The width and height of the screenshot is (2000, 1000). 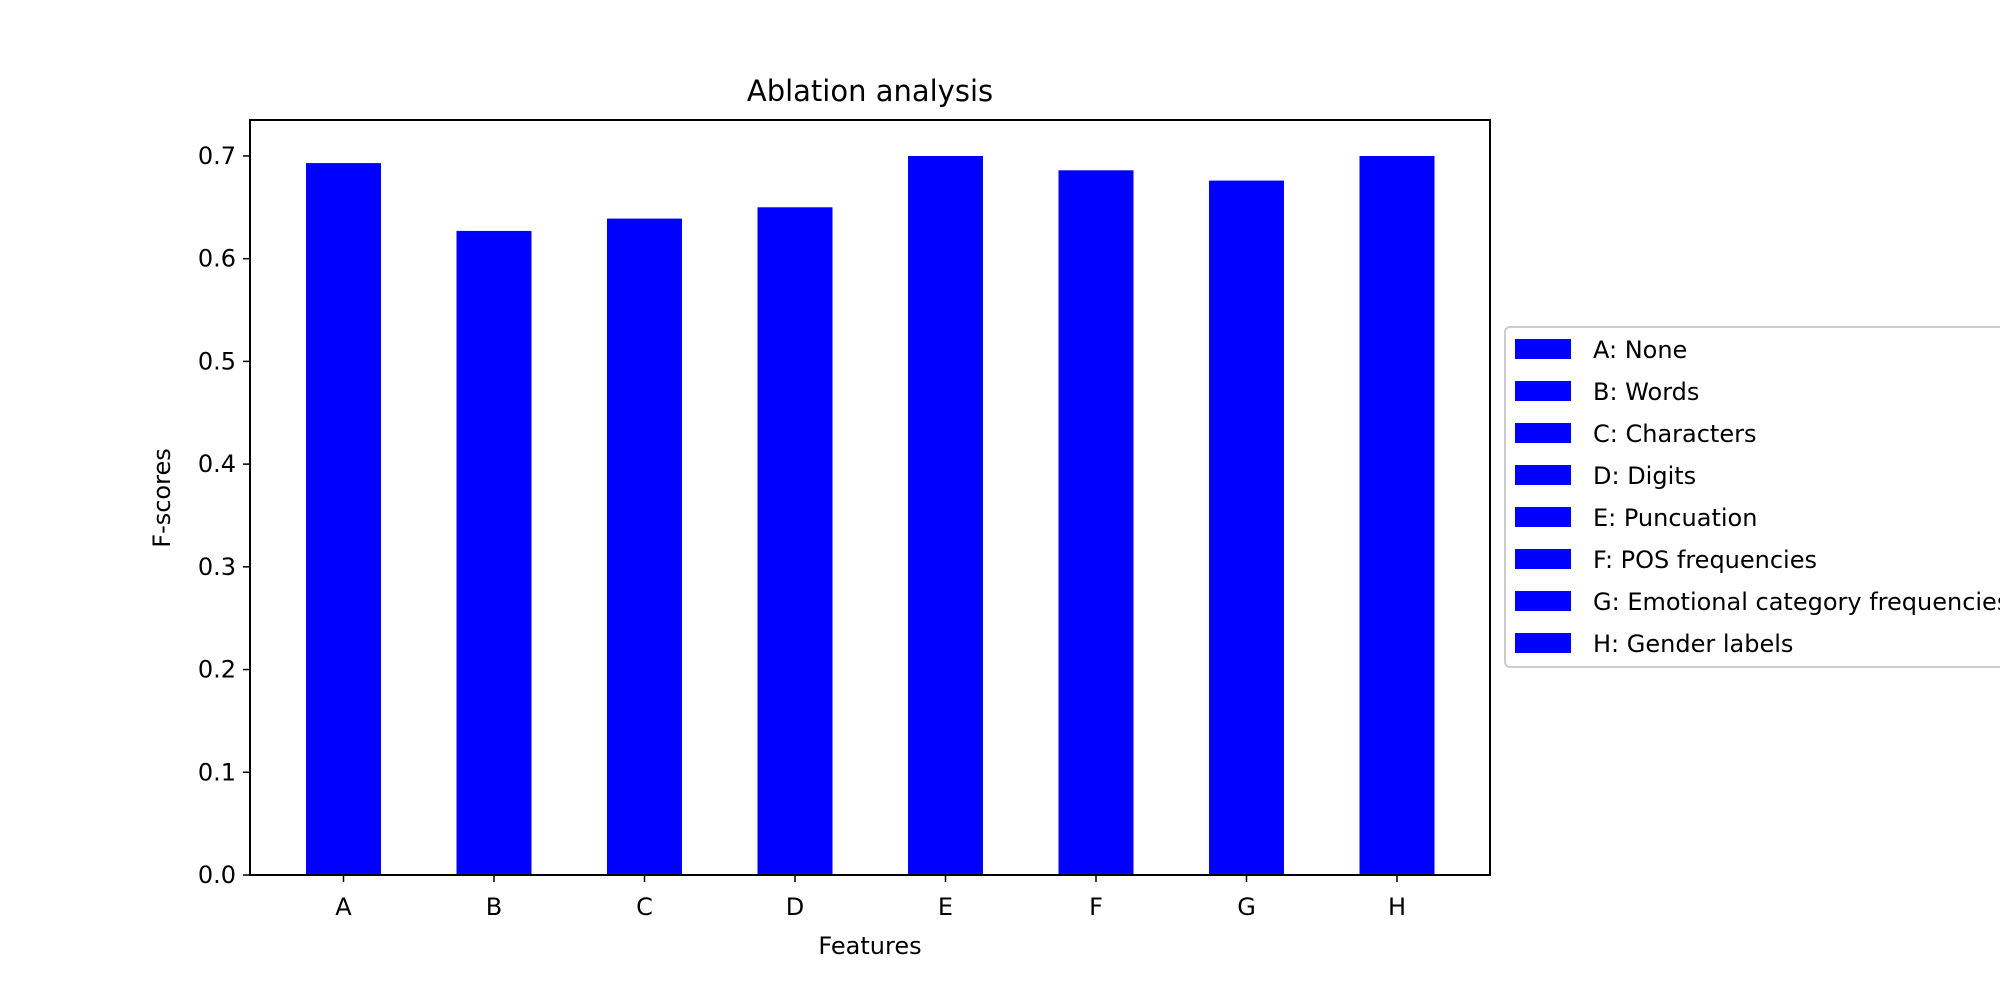 I want to click on x-axis: A B C D E F G H, so click(x=870, y=898).